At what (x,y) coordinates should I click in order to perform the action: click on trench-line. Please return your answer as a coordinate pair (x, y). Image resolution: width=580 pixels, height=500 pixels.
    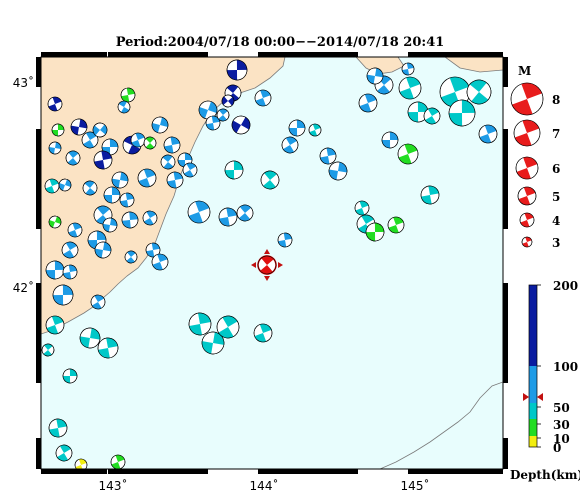
    Looking at the image, I should click on (441, 425).